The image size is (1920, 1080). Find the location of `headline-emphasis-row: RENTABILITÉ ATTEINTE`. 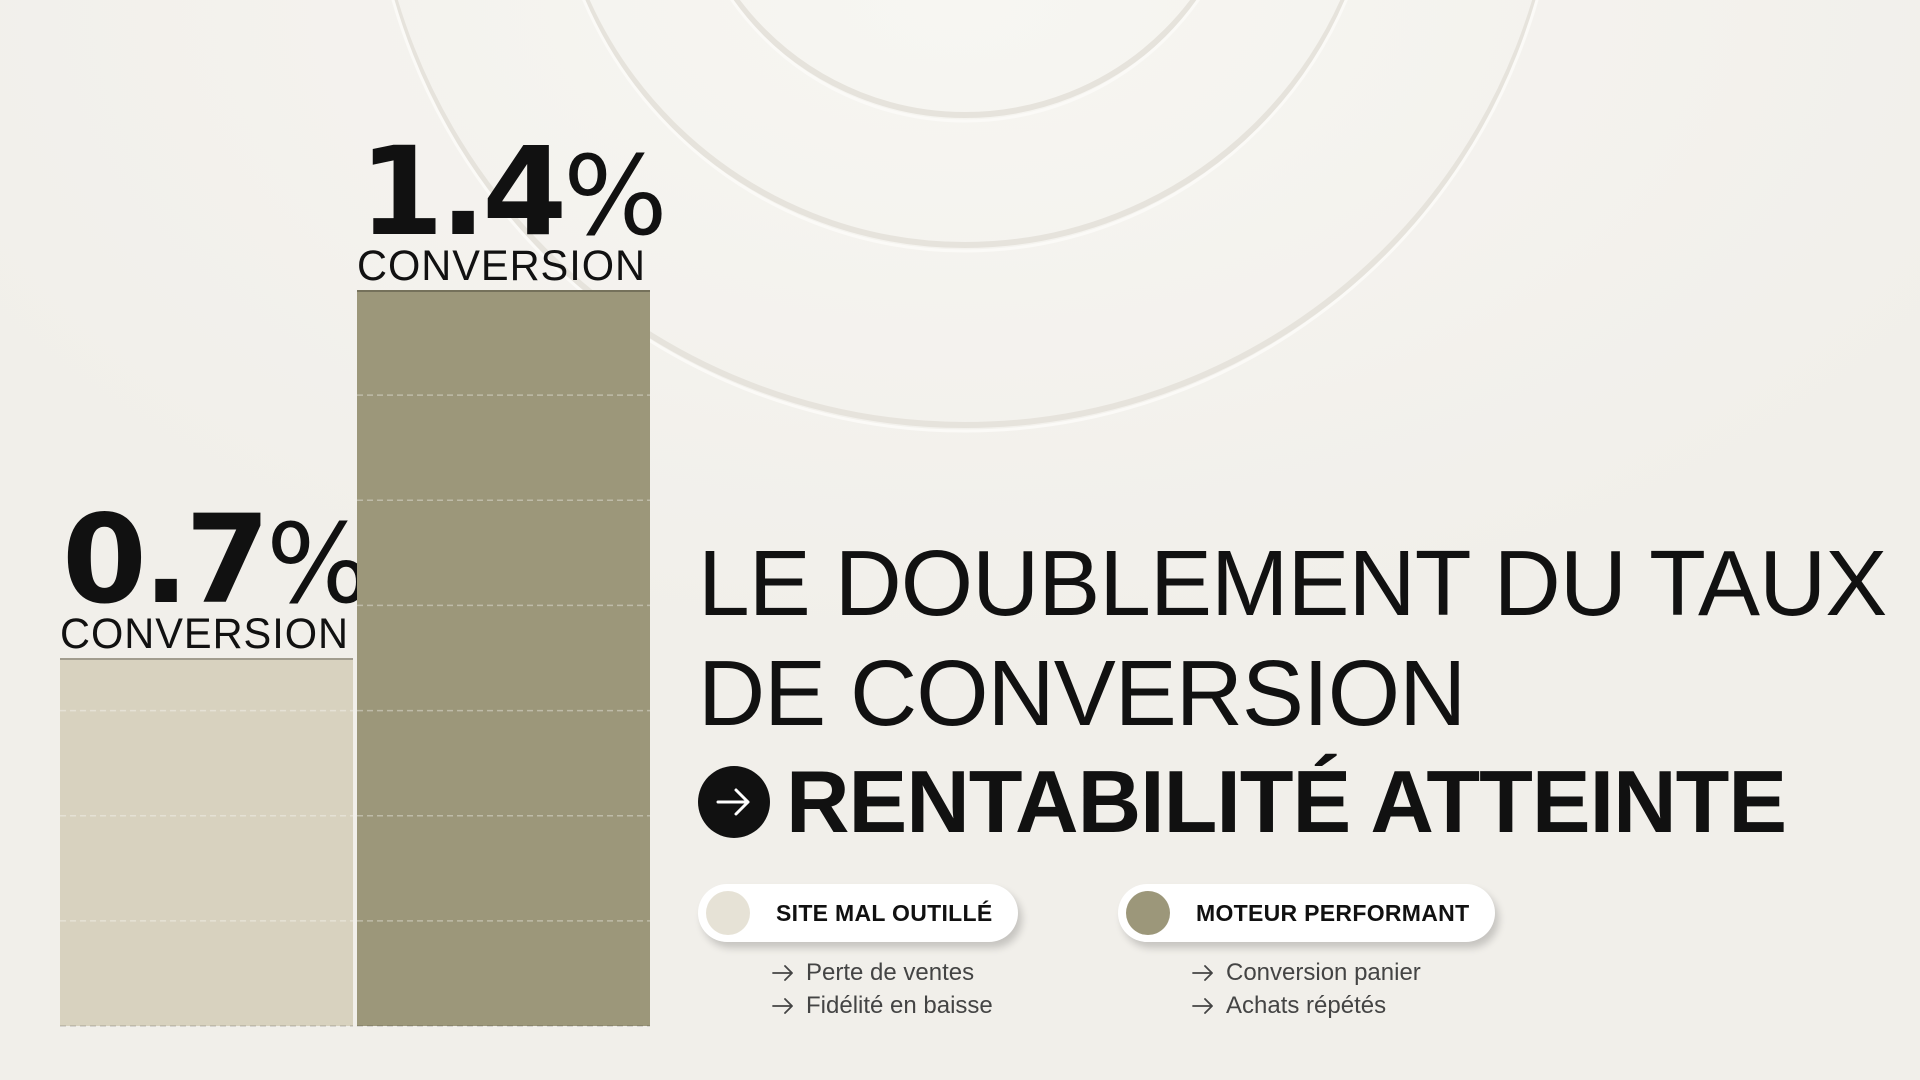

headline-emphasis-row: RENTABILITÉ ATTEINTE is located at coordinates (1288, 802).